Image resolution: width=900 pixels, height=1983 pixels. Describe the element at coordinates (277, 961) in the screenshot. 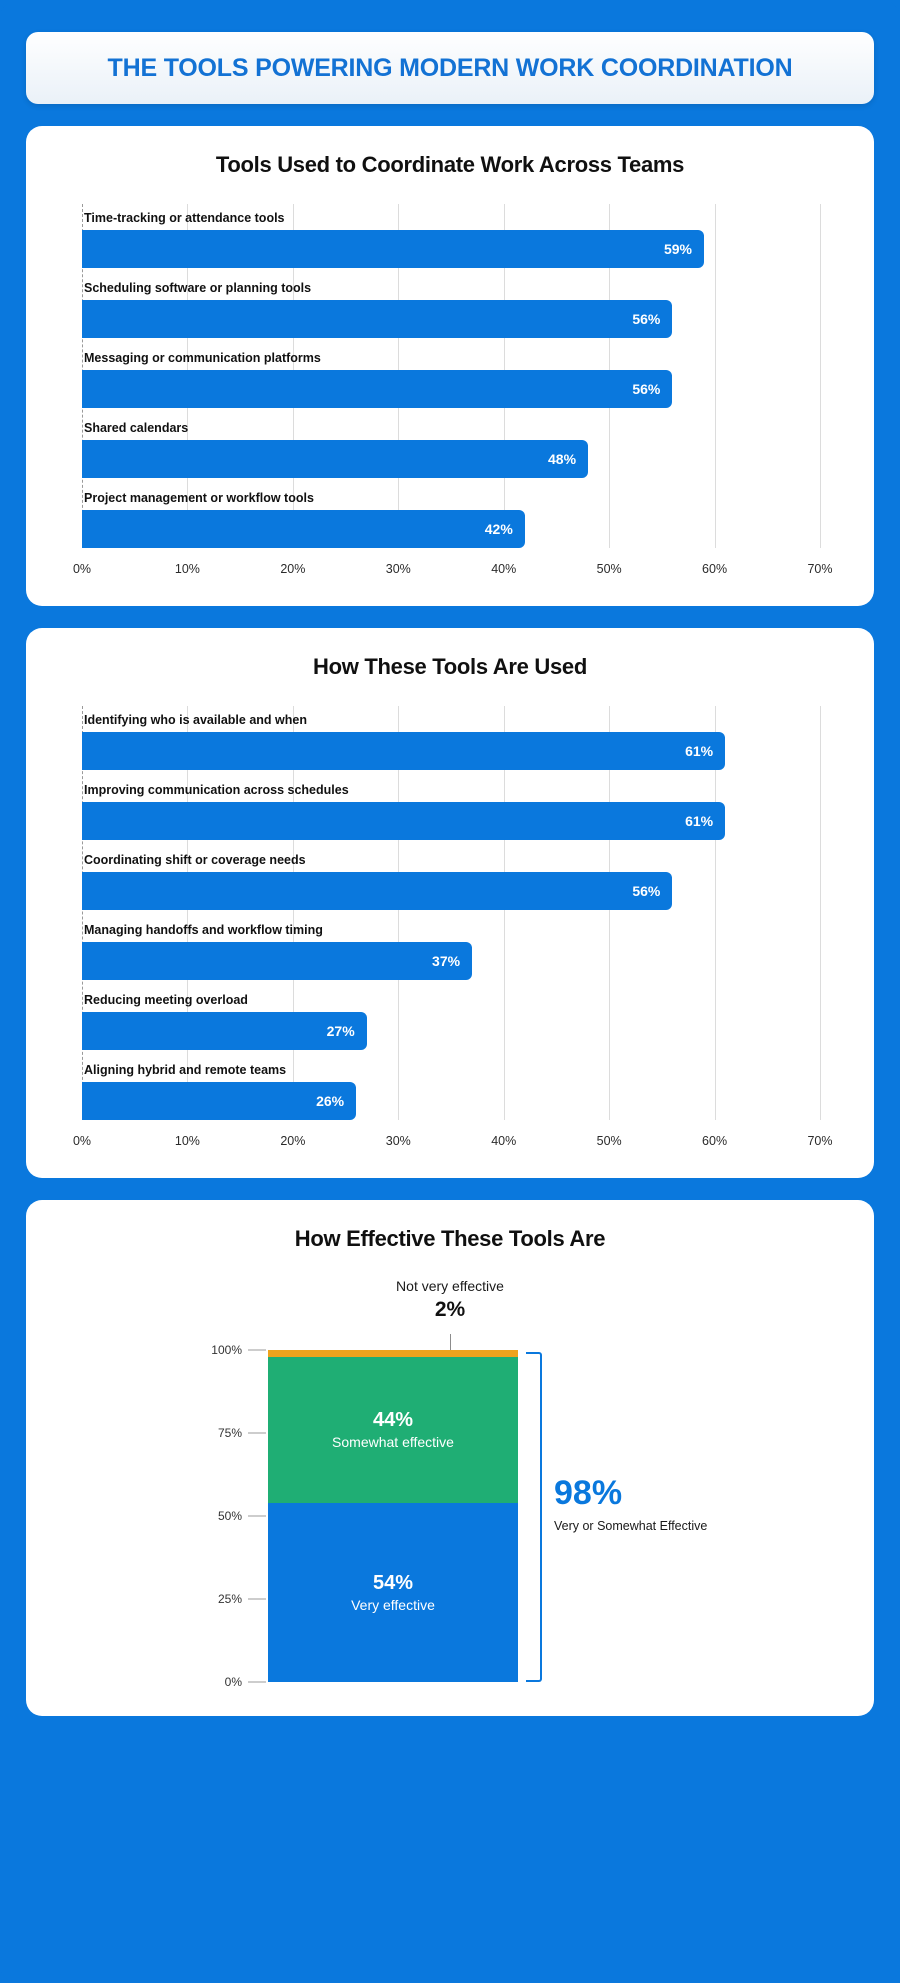

I see `bar: 37%` at that location.